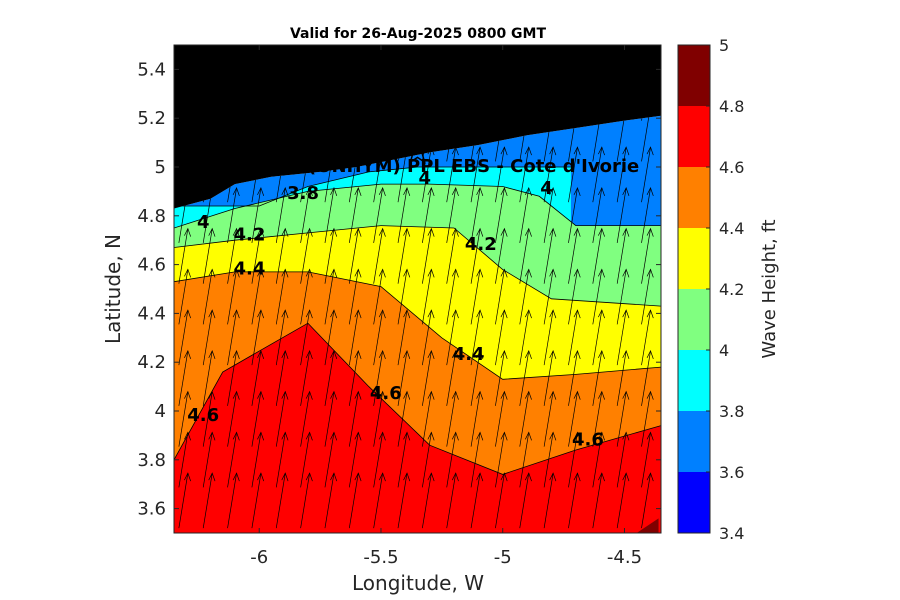  What do you see at coordinates (372, 186) in the screenshot?
I see `contour-line-3.8` at bounding box center [372, 186].